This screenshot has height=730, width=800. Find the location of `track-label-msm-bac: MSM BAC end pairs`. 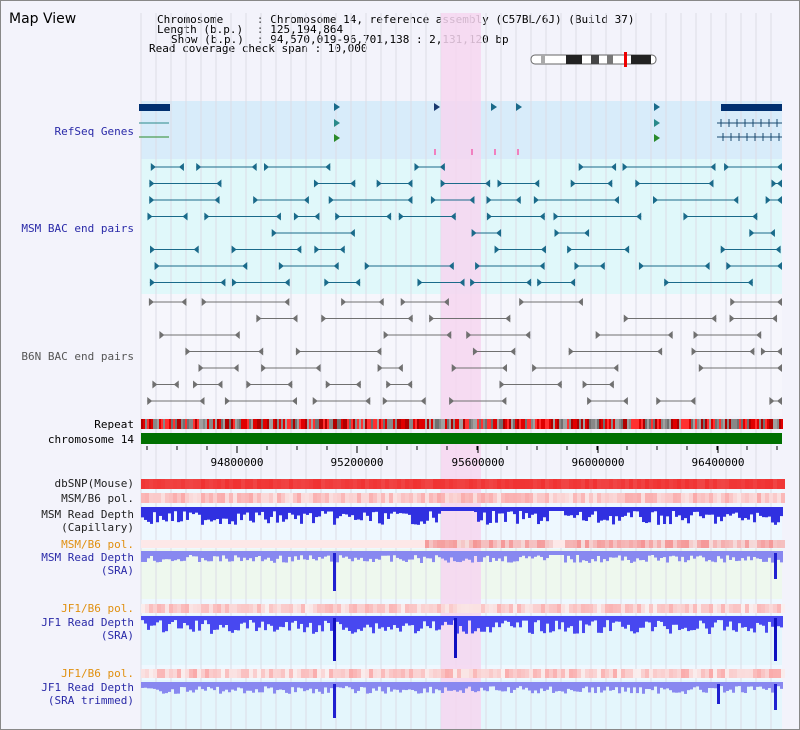

track-label-msm-bac: MSM BAC end pairs is located at coordinates (77, 228).